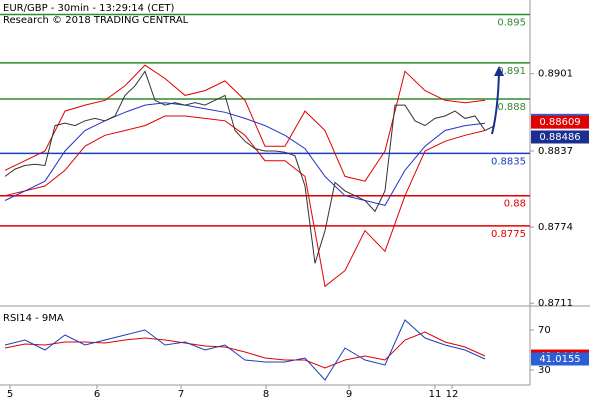  What do you see at coordinates (435, 394) in the screenshot?
I see `x-tick-label: 11` at bounding box center [435, 394].